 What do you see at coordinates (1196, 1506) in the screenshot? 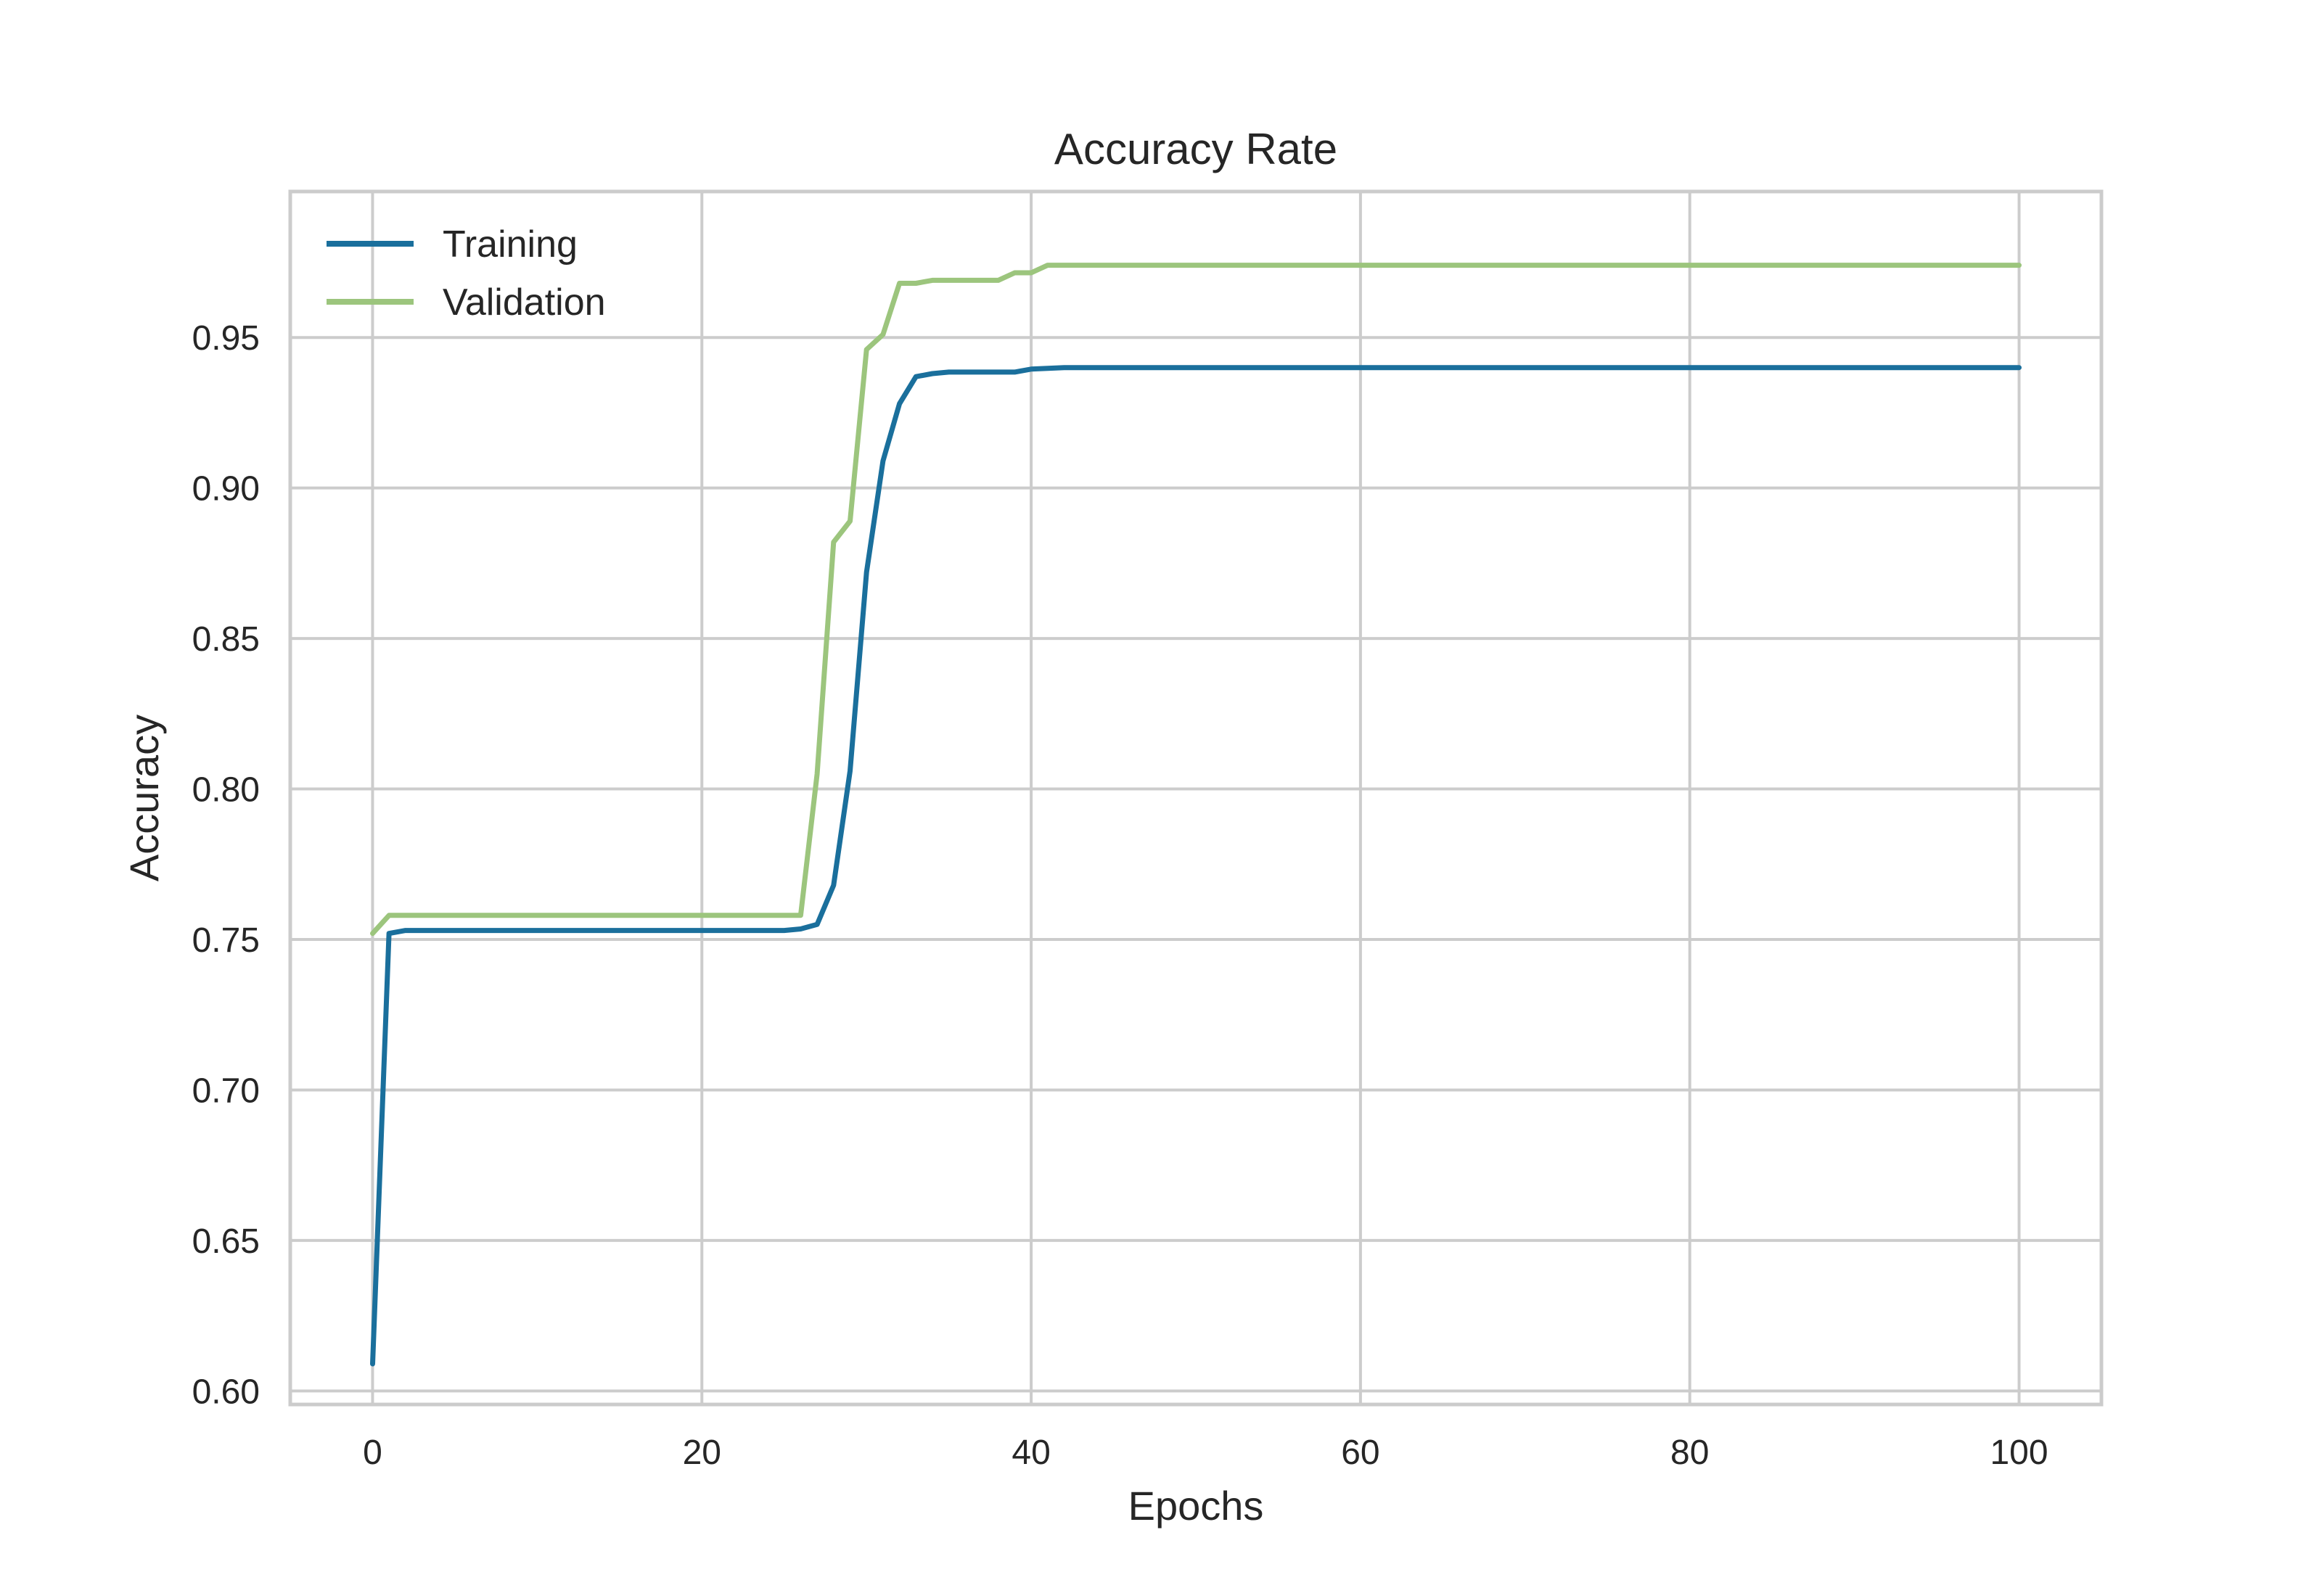
I see `x-axis-label: Epochs` at bounding box center [1196, 1506].